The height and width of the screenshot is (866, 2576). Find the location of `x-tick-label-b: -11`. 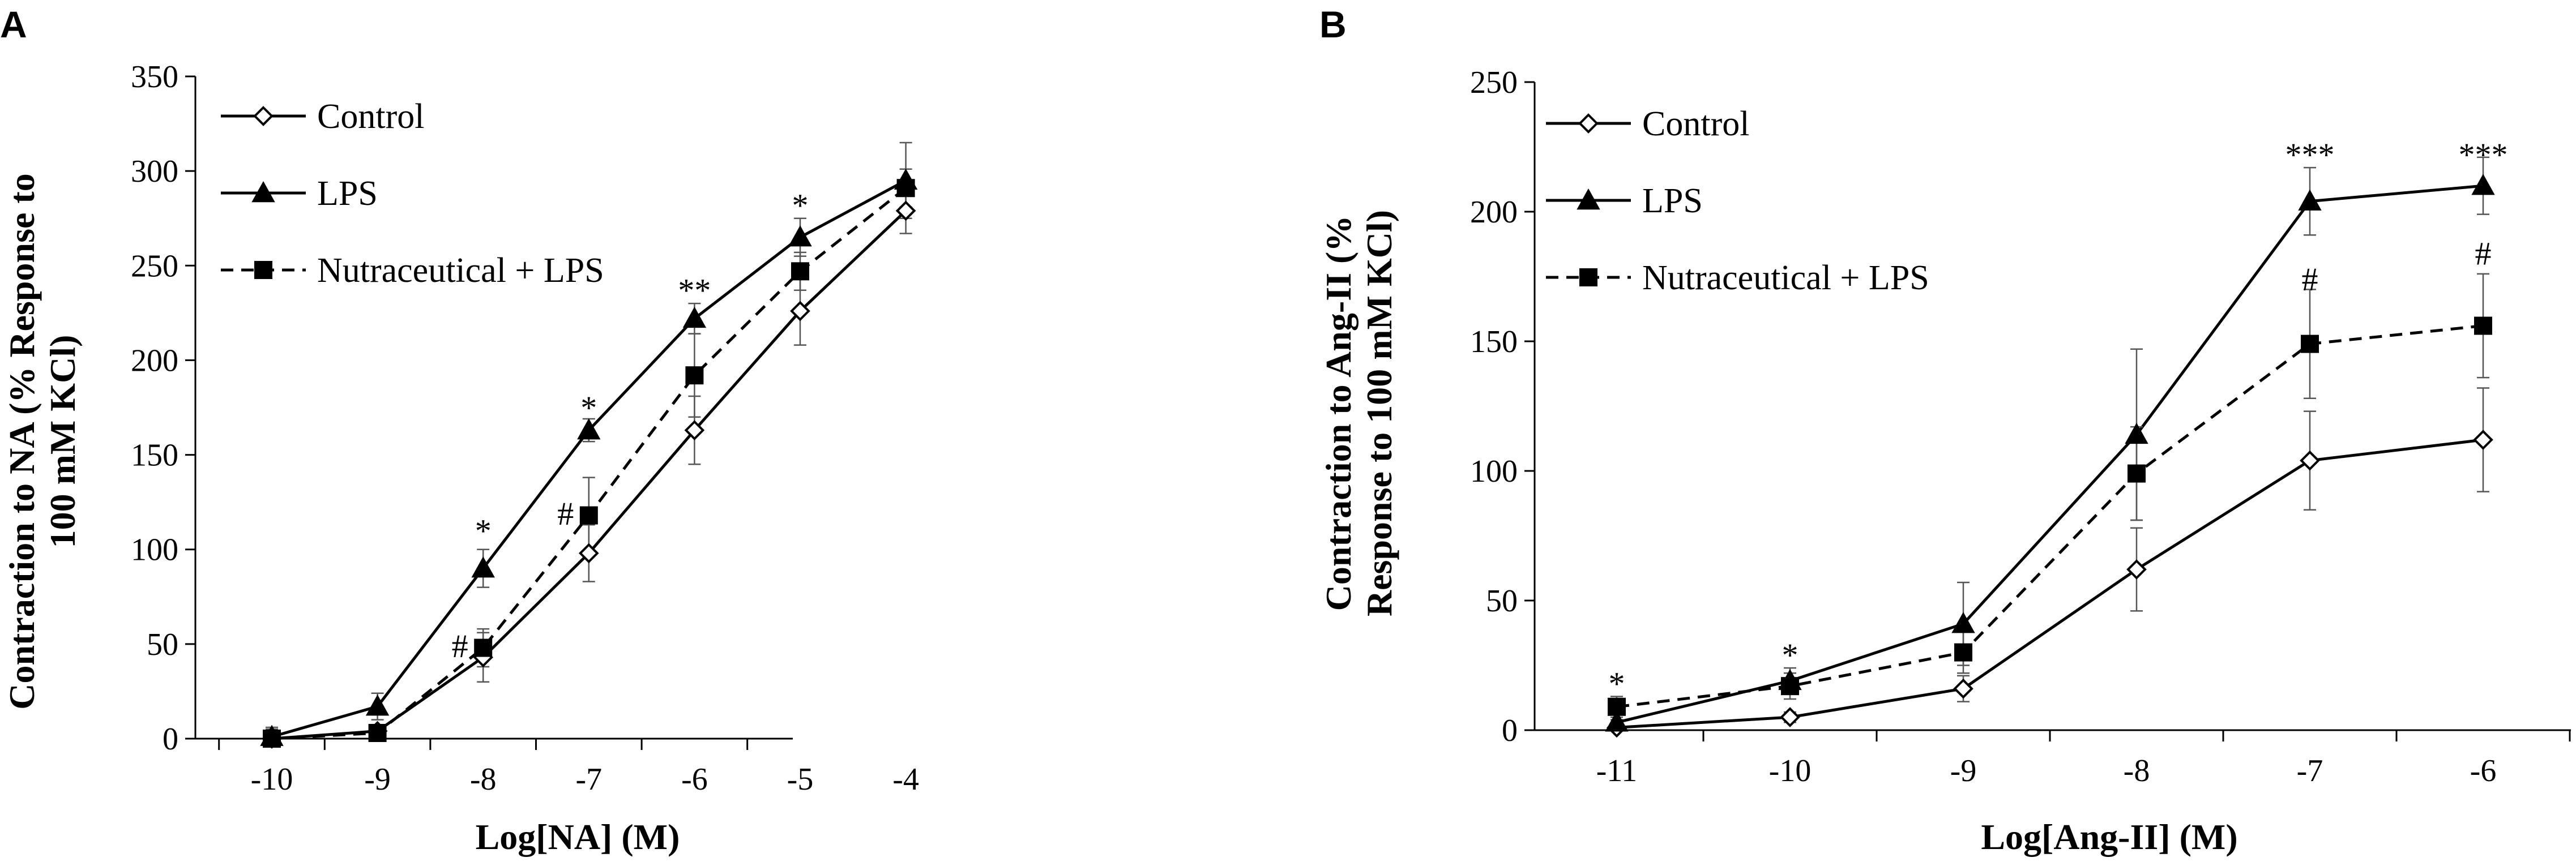

x-tick-label-b: -11 is located at coordinates (1617, 771).